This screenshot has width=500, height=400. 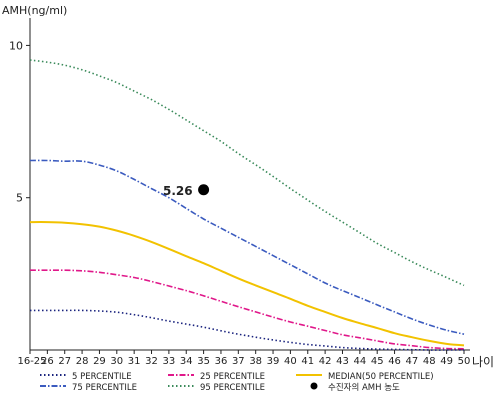 What do you see at coordinates (325, 361) in the screenshot?
I see `x-tick-label: 42` at bounding box center [325, 361].